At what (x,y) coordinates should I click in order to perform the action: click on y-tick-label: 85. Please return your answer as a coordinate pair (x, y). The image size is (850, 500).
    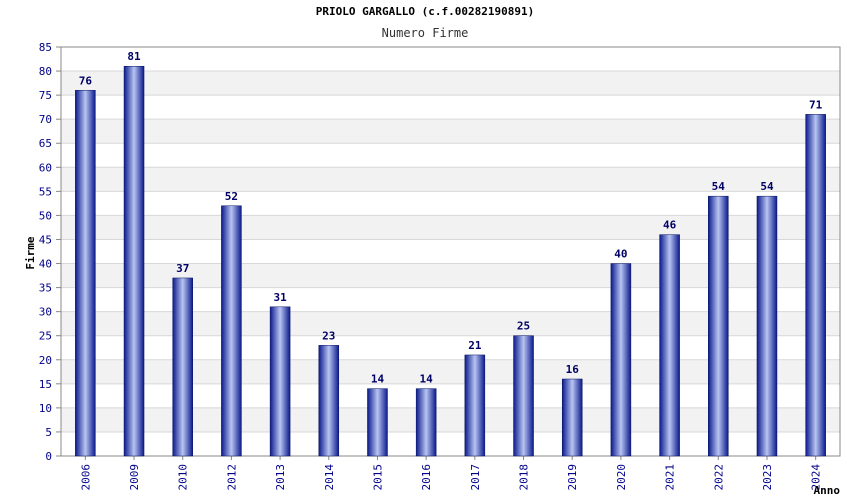
    Looking at the image, I should click on (45, 47).